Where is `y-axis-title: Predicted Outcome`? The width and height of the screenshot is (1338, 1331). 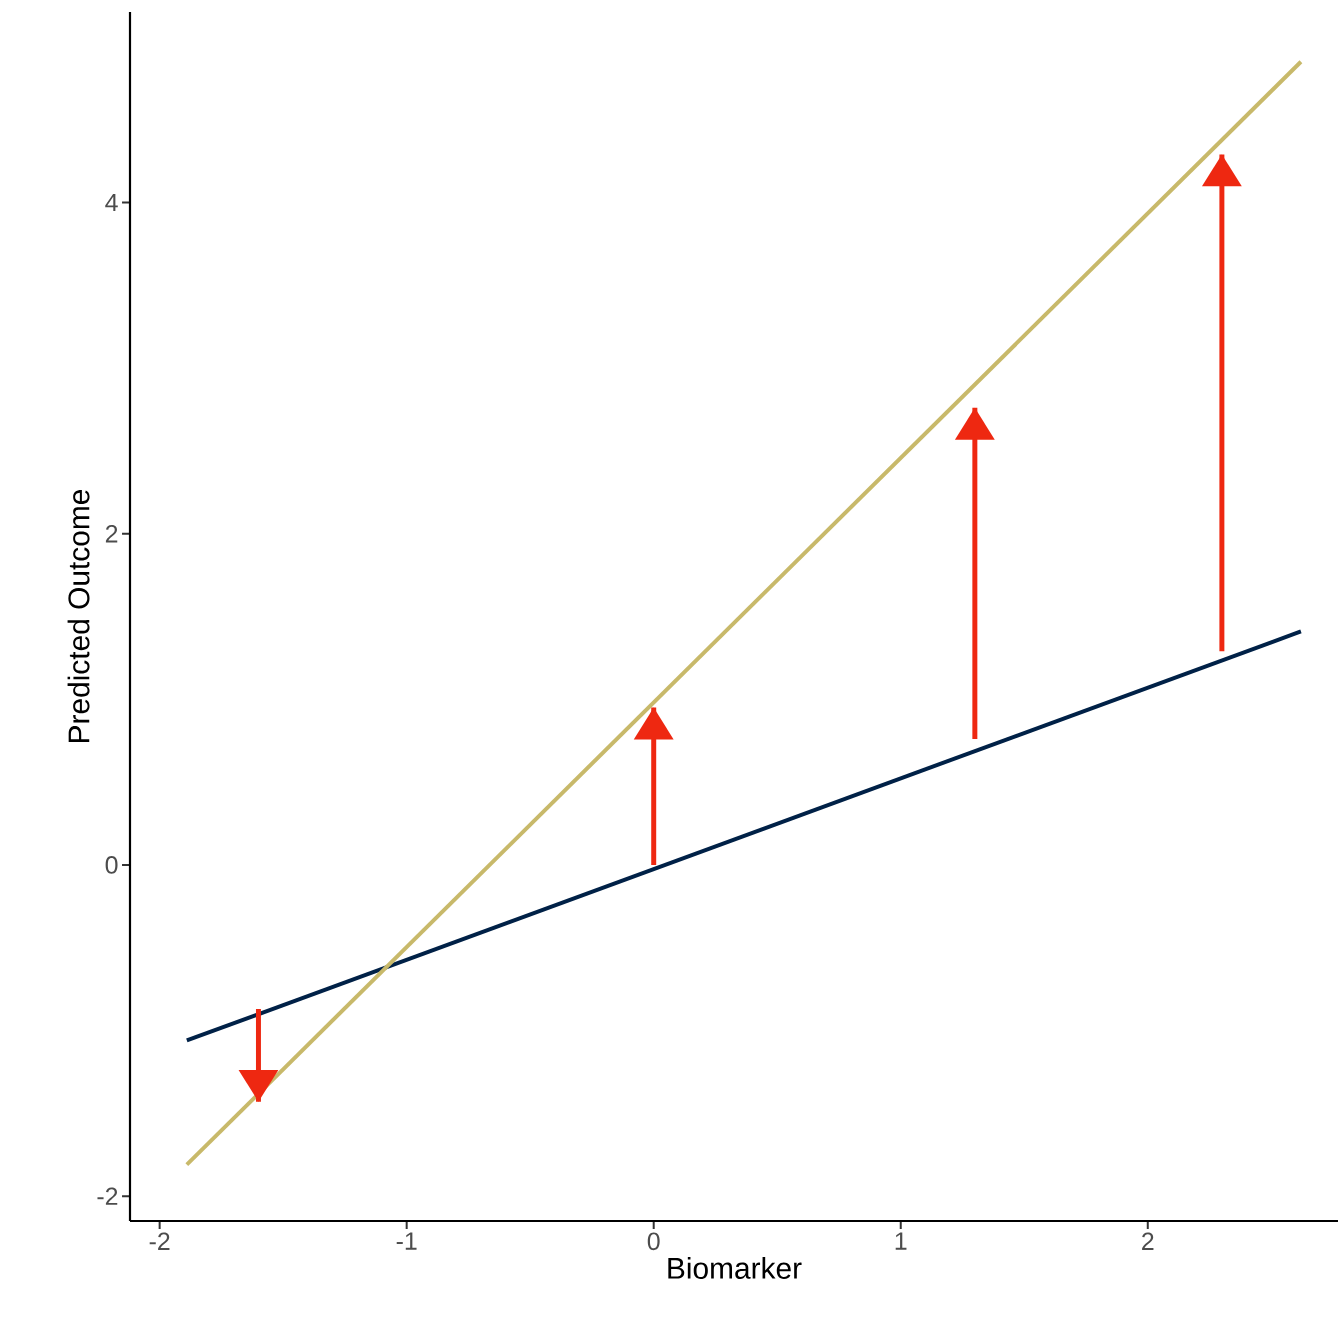 y-axis-title: Predicted Outcome is located at coordinates (78, 615).